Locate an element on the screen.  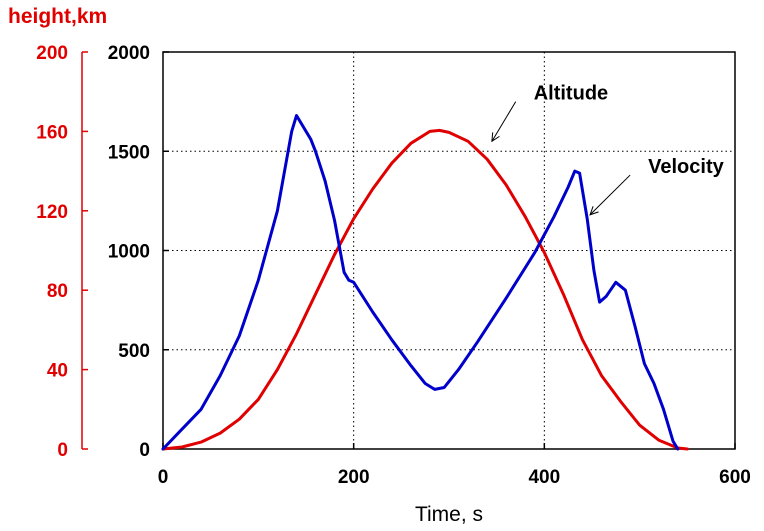
left-axis-title: height,km is located at coordinates (57, 16).